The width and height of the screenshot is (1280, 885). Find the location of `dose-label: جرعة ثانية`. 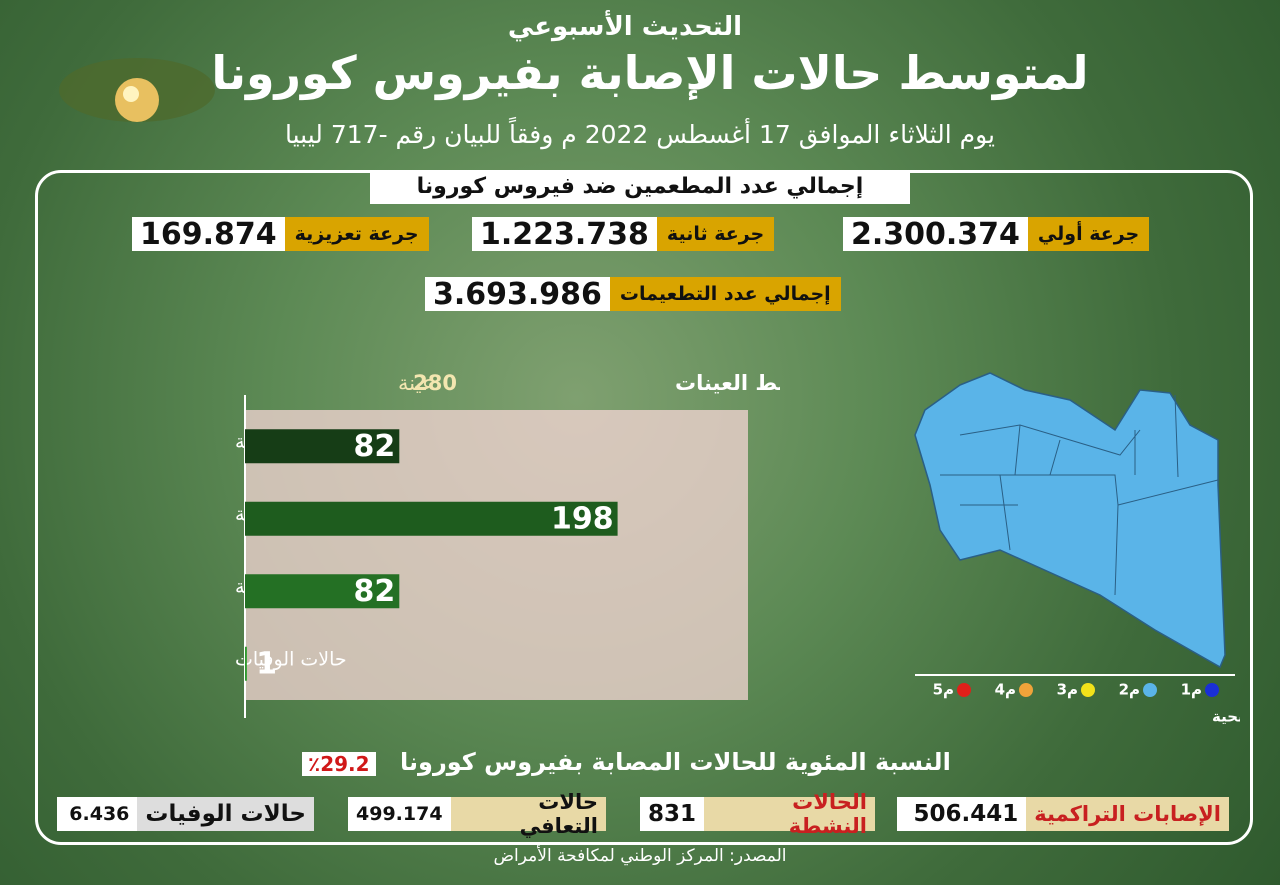

dose-label: جرعة ثانية is located at coordinates (715, 234).